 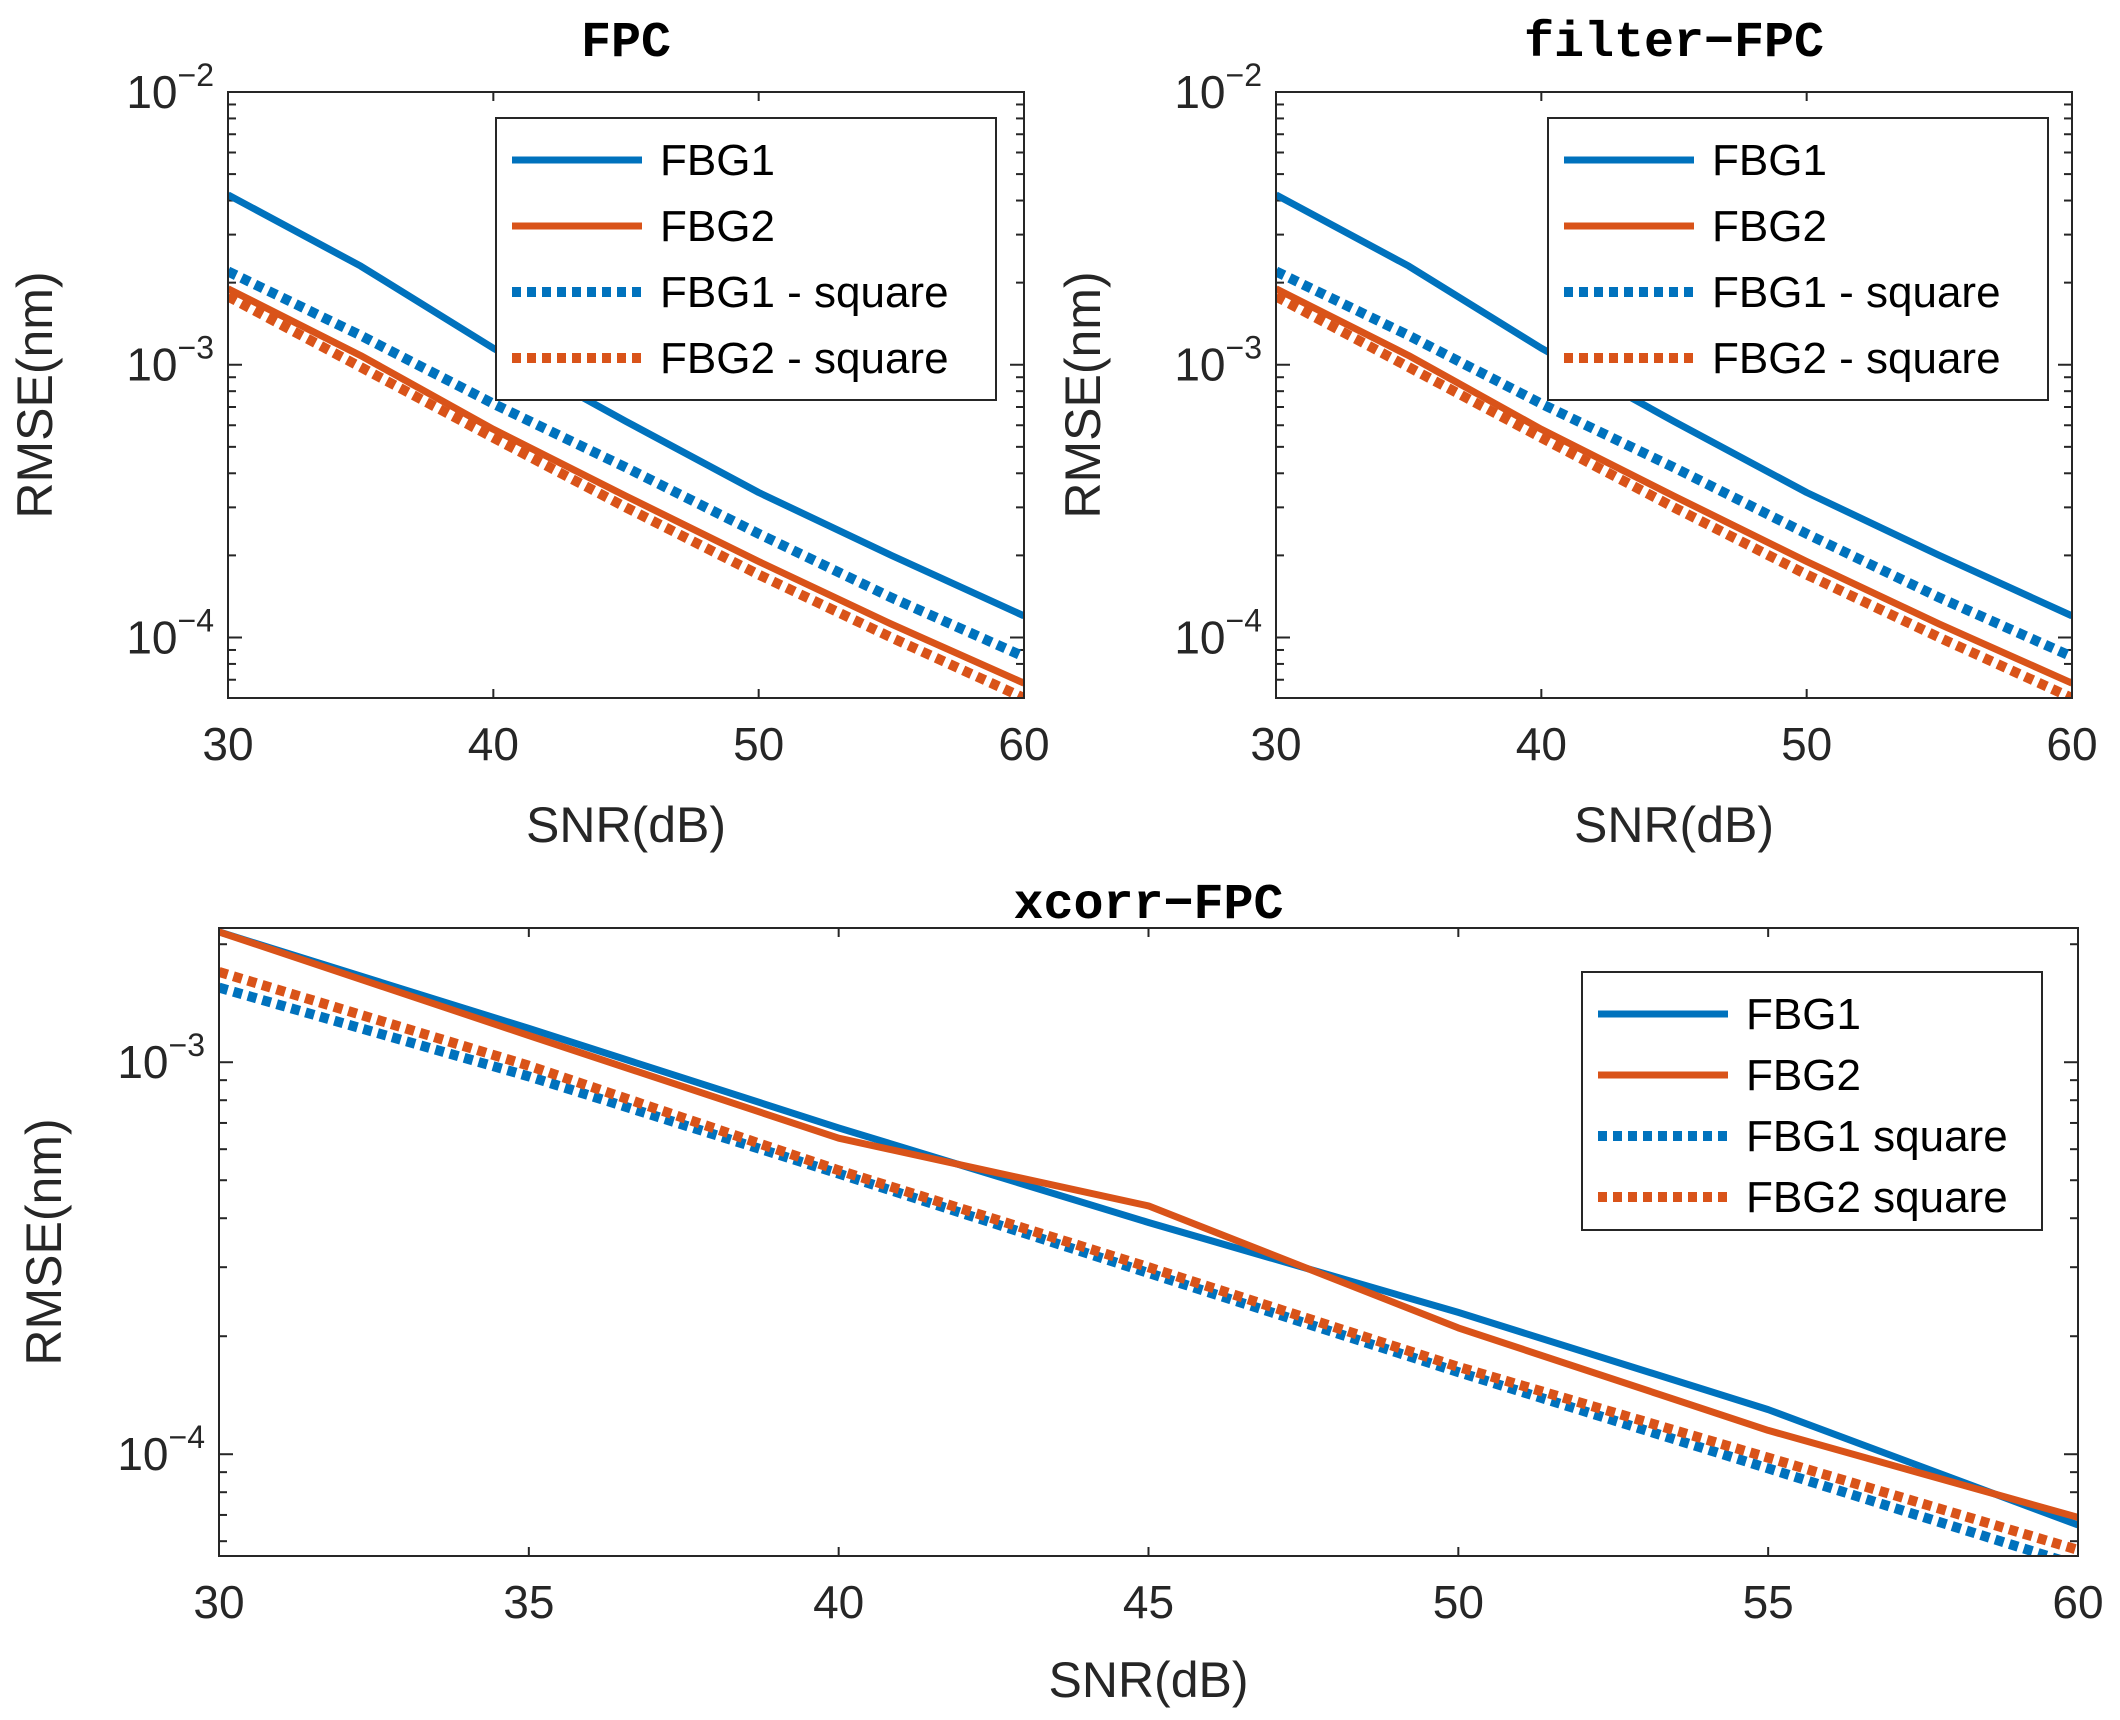 I want to click on chart-title: xcorr−FPC, so click(x=1148, y=905).